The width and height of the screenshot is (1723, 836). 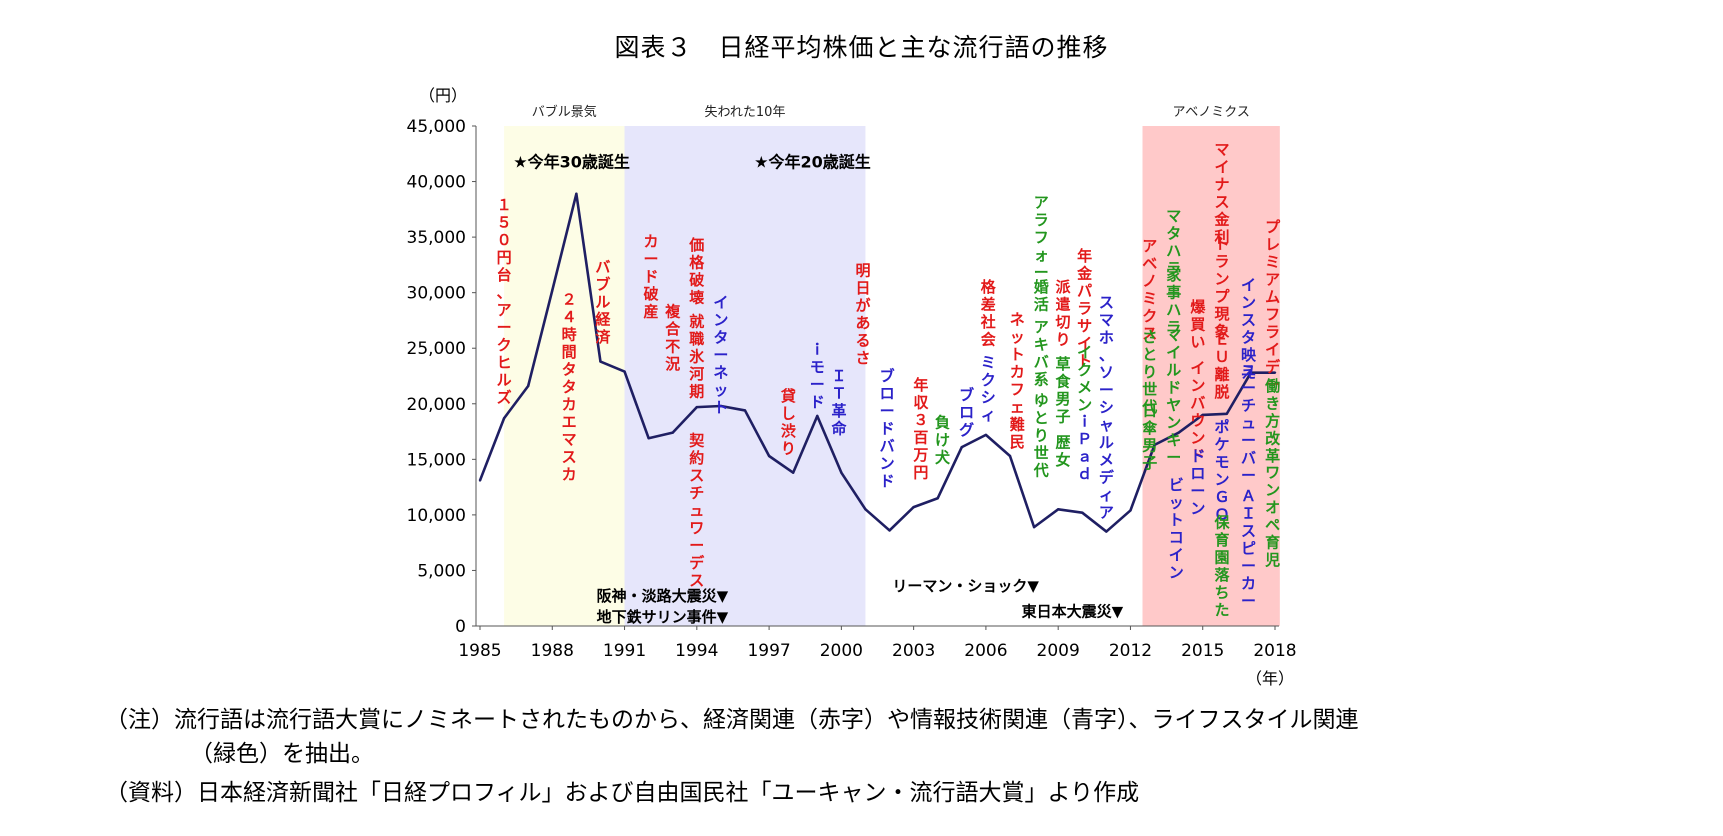 What do you see at coordinates (436, 516) in the screenshot?
I see `y-tick-label: 10,000` at bounding box center [436, 516].